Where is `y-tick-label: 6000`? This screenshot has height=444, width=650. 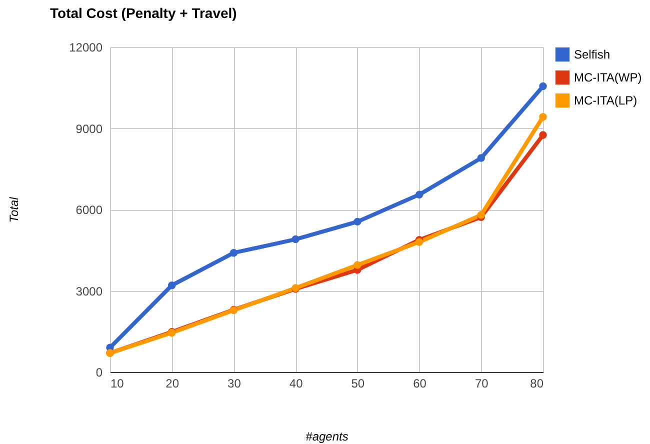
y-tick-label: 6000 is located at coordinates (89, 210).